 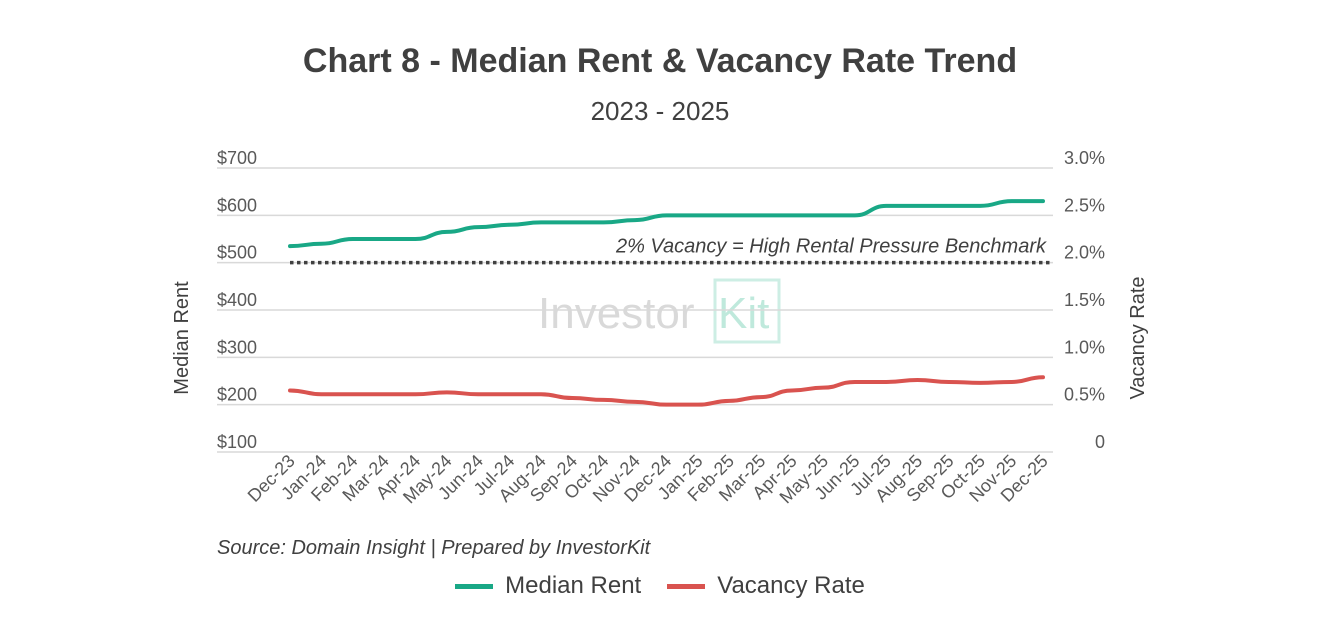 I want to click on left-tick-label: $700, so click(x=237, y=158).